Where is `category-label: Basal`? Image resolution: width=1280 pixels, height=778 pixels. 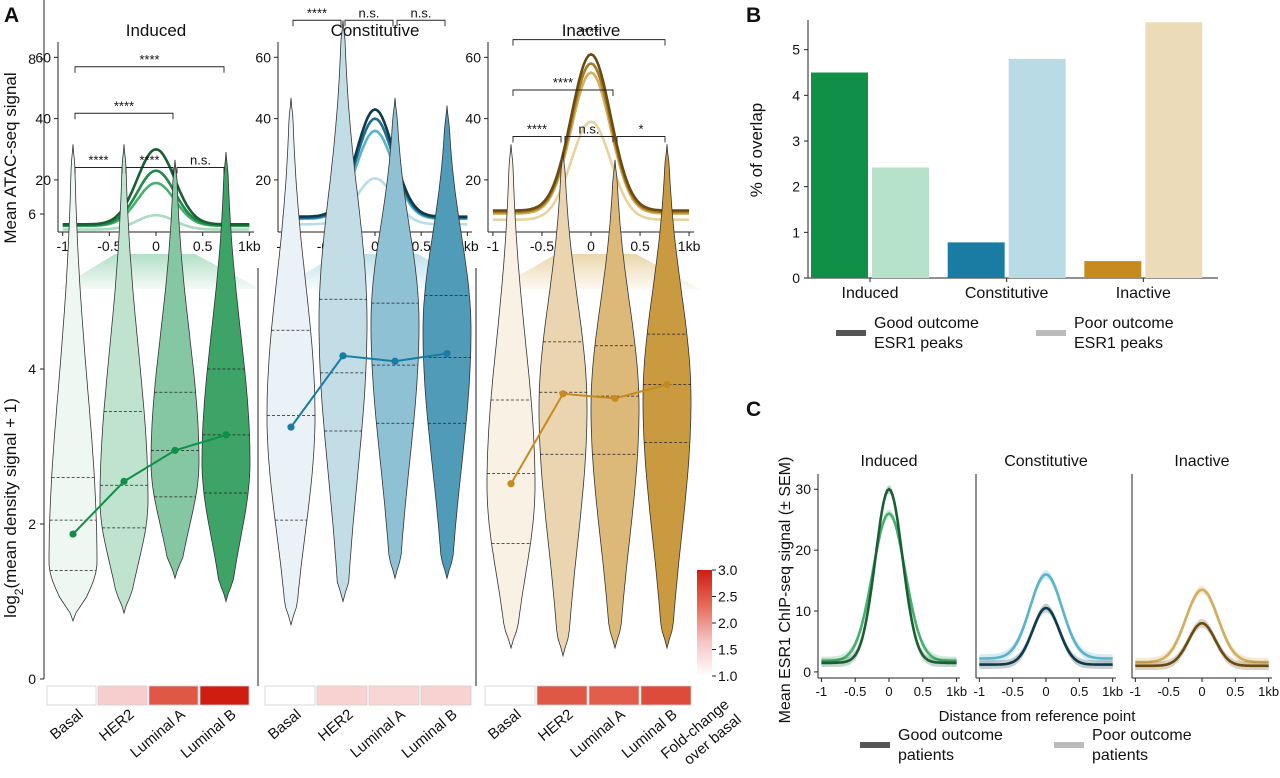 category-label: Basal is located at coordinates (505, 724).